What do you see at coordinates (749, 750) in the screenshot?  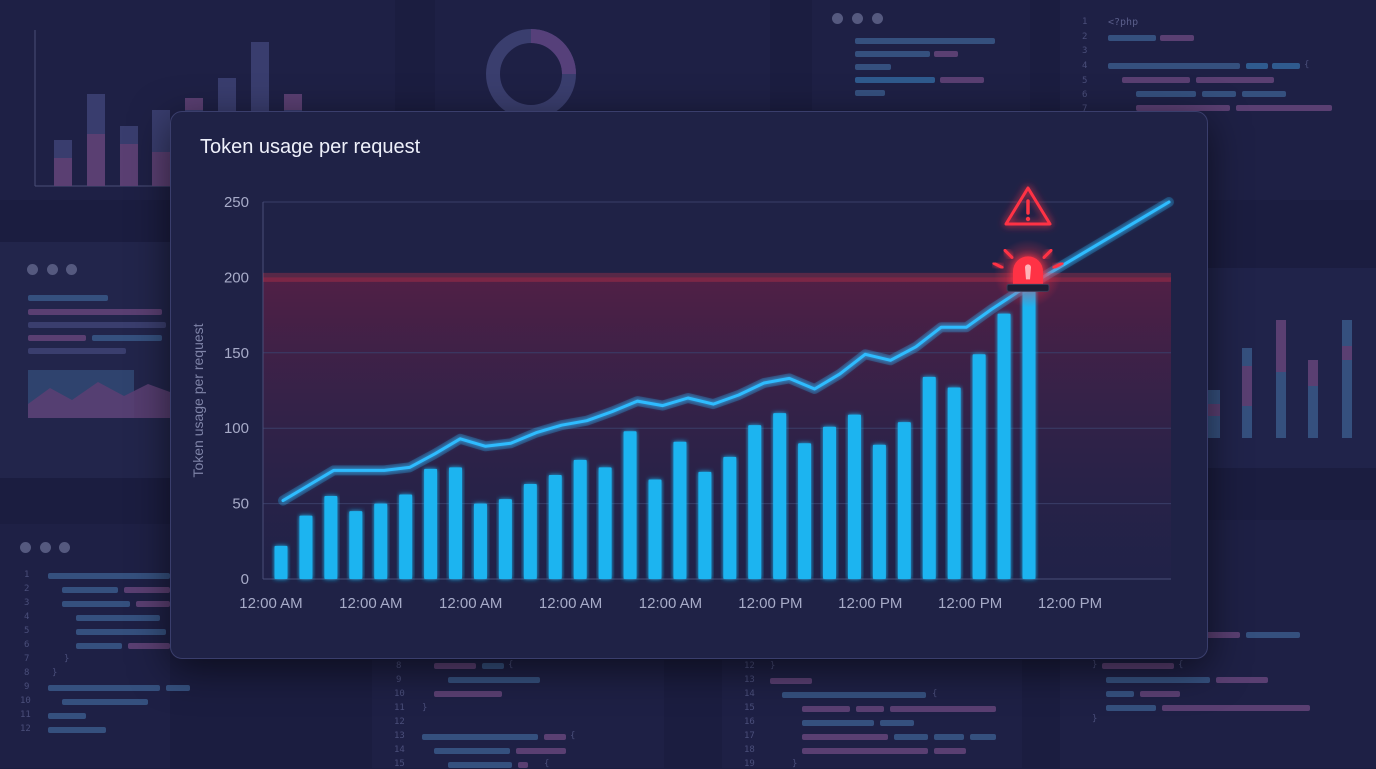 I see `bg-line-number: 18` at bounding box center [749, 750].